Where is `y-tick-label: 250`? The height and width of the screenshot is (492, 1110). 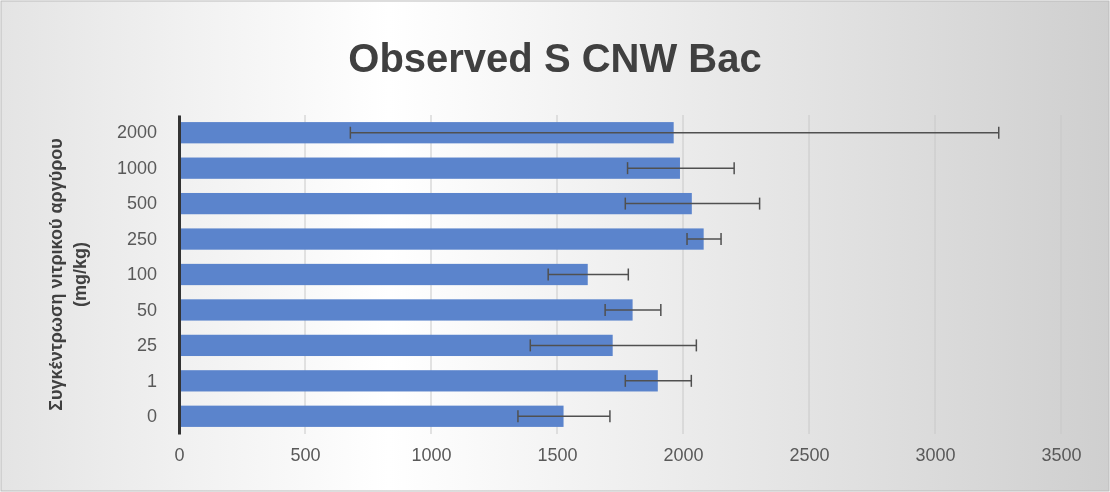
y-tick-label: 250 is located at coordinates (141, 238).